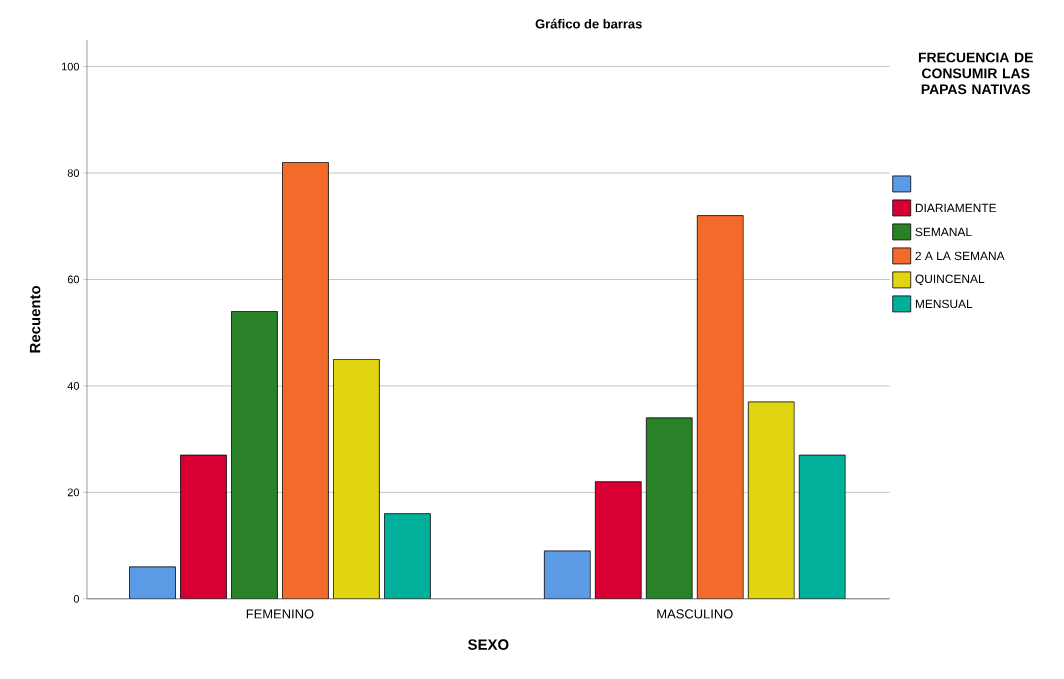 The width and height of the screenshot is (1064, 679). I want to click on y-tick-label: 100, so click(71, 66).